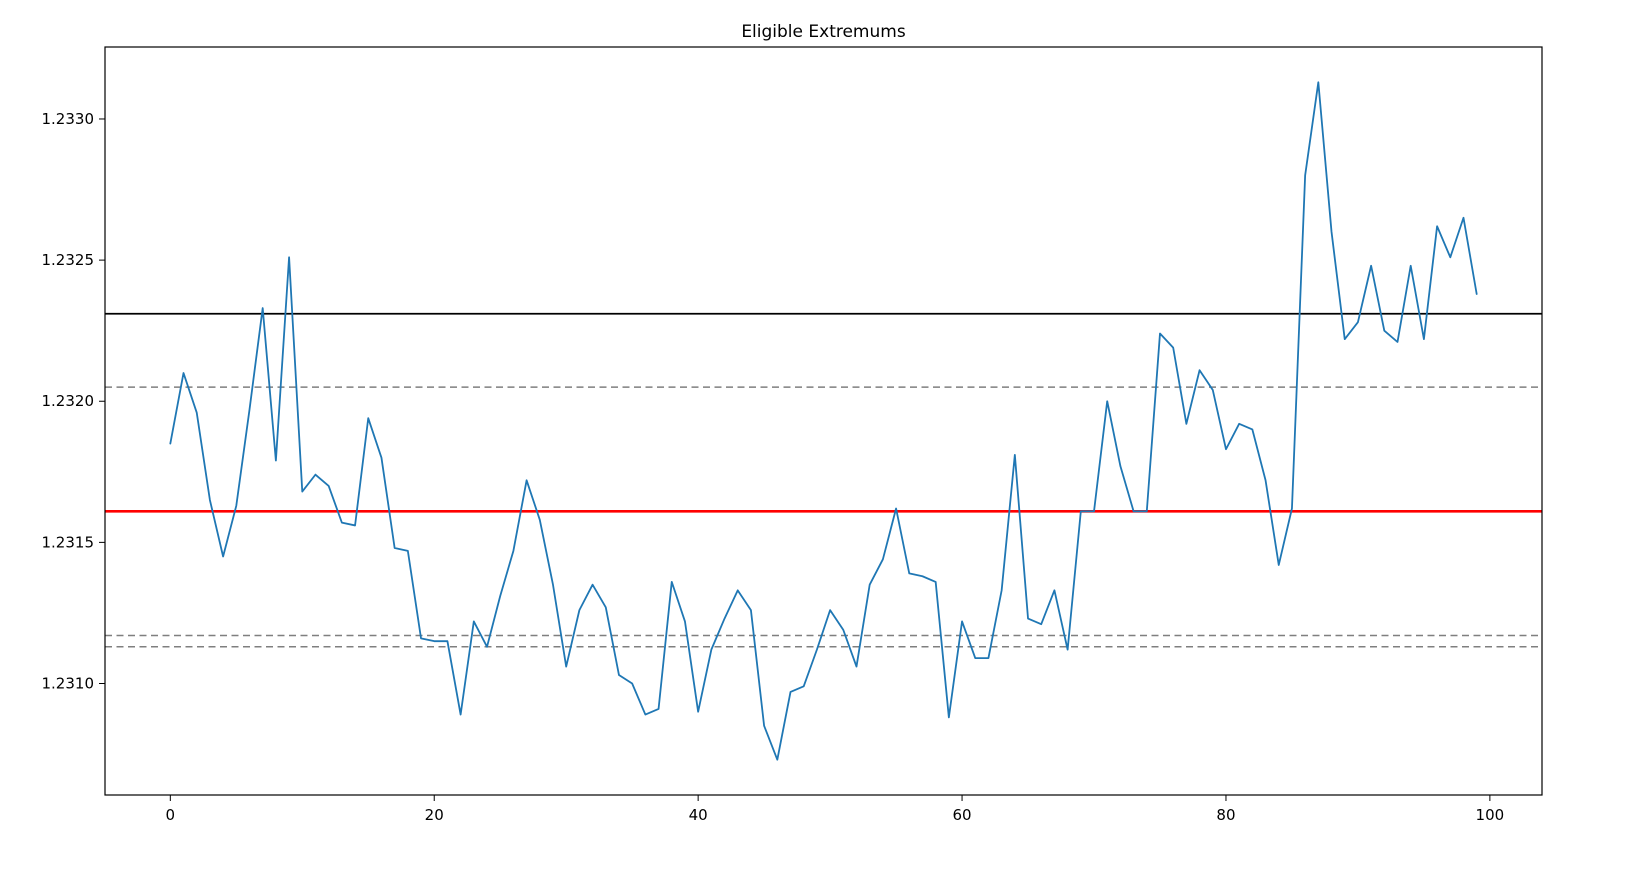 This screenshot has height=871, width=1626. I want to click on x-tick-label: 100, so click(1490, 815).